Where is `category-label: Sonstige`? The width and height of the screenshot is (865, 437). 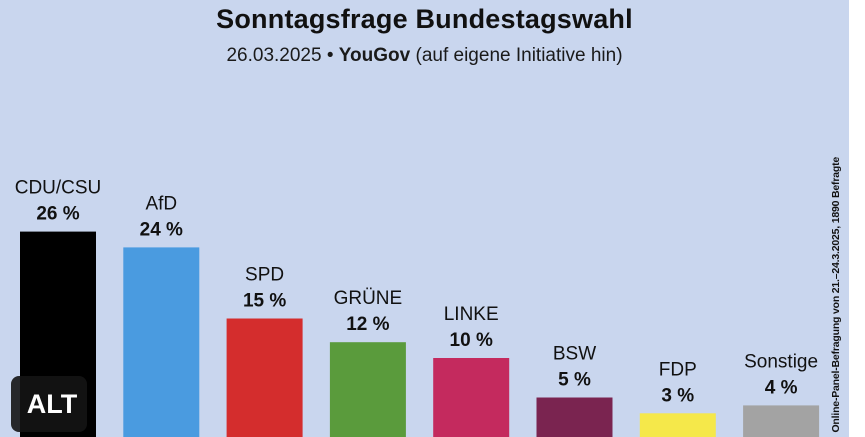
category-label: Sonstige is located at coordinates (781, 361).